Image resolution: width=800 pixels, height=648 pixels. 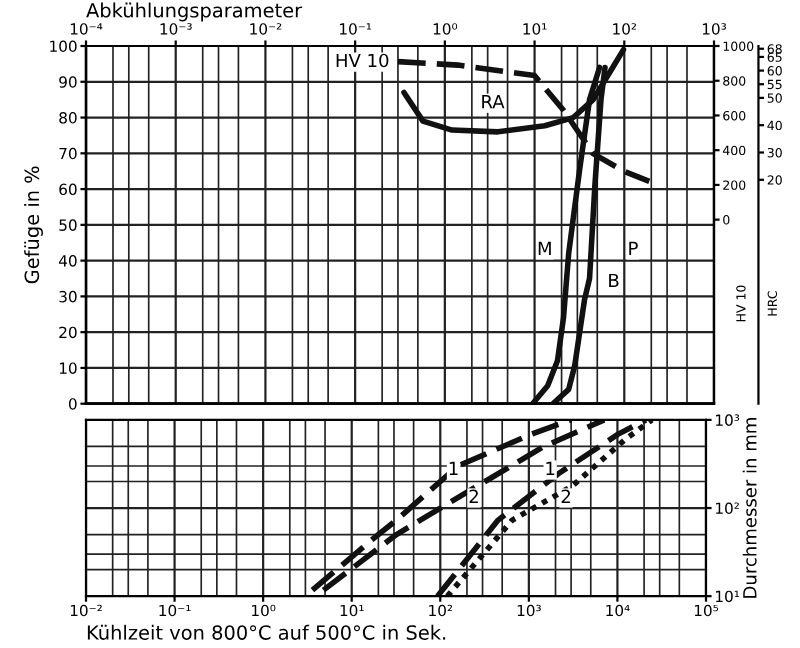 What do you see at coordinates (749, 508) in the screenshot?
I see `y-axis-title: Durchmesser in mm` at bounding box center [749, 508].